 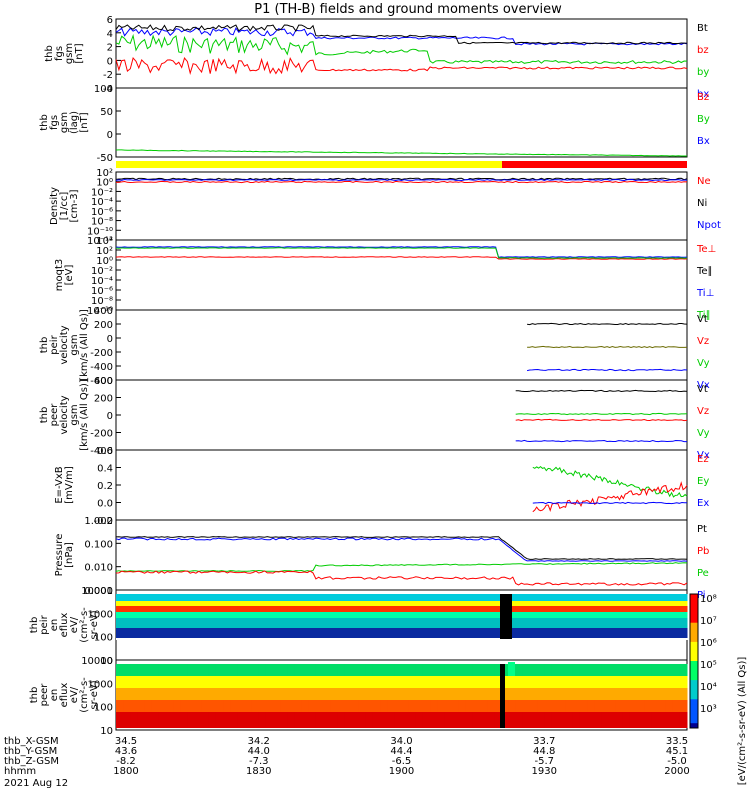 I want to click on y-axis-label-line: thb, so click(x=44, y=122).